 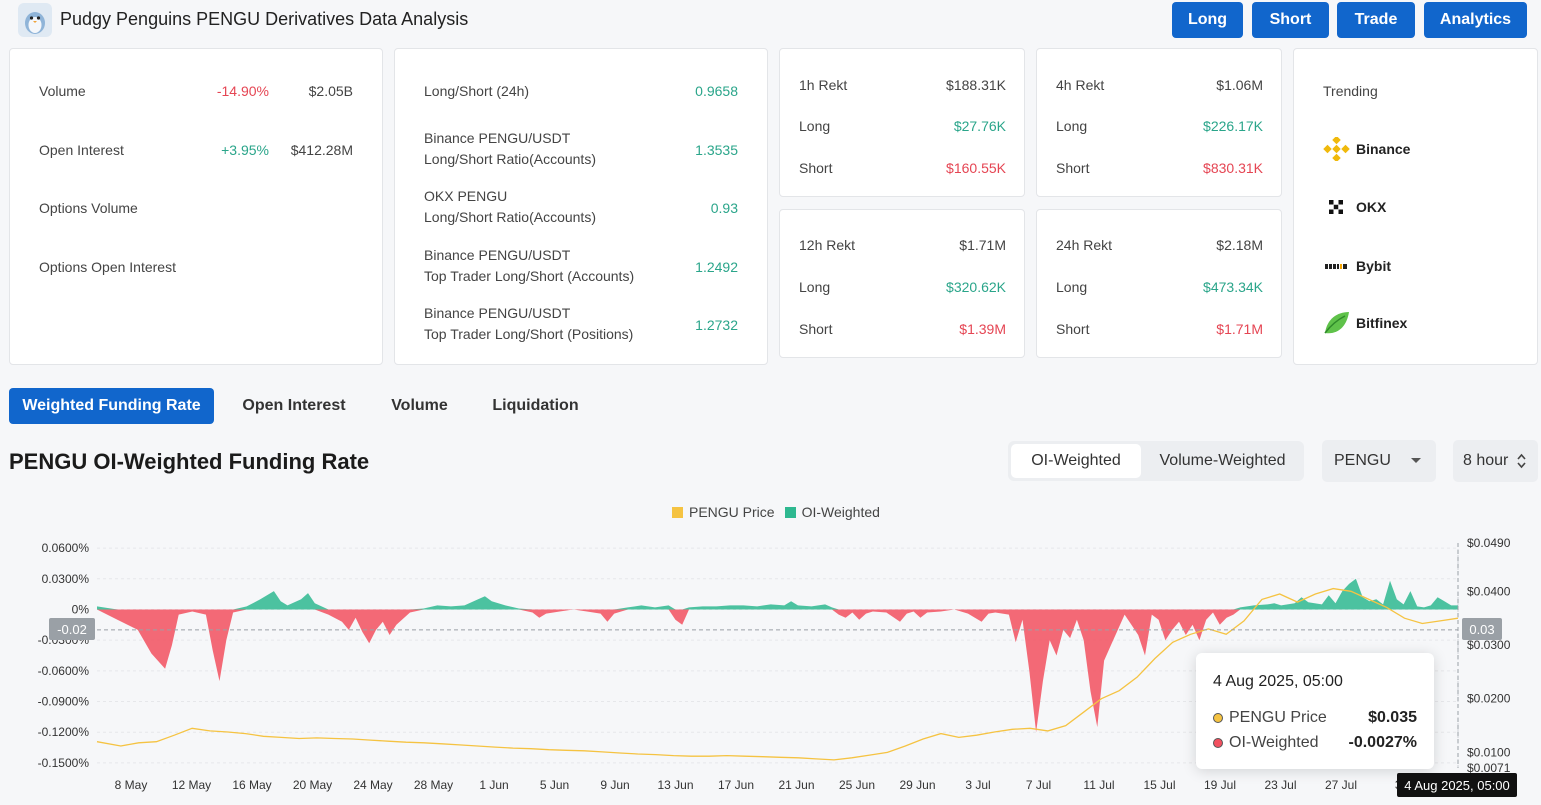 I want to click on x-tick: 17 Jun, so click(x=736, y=785).